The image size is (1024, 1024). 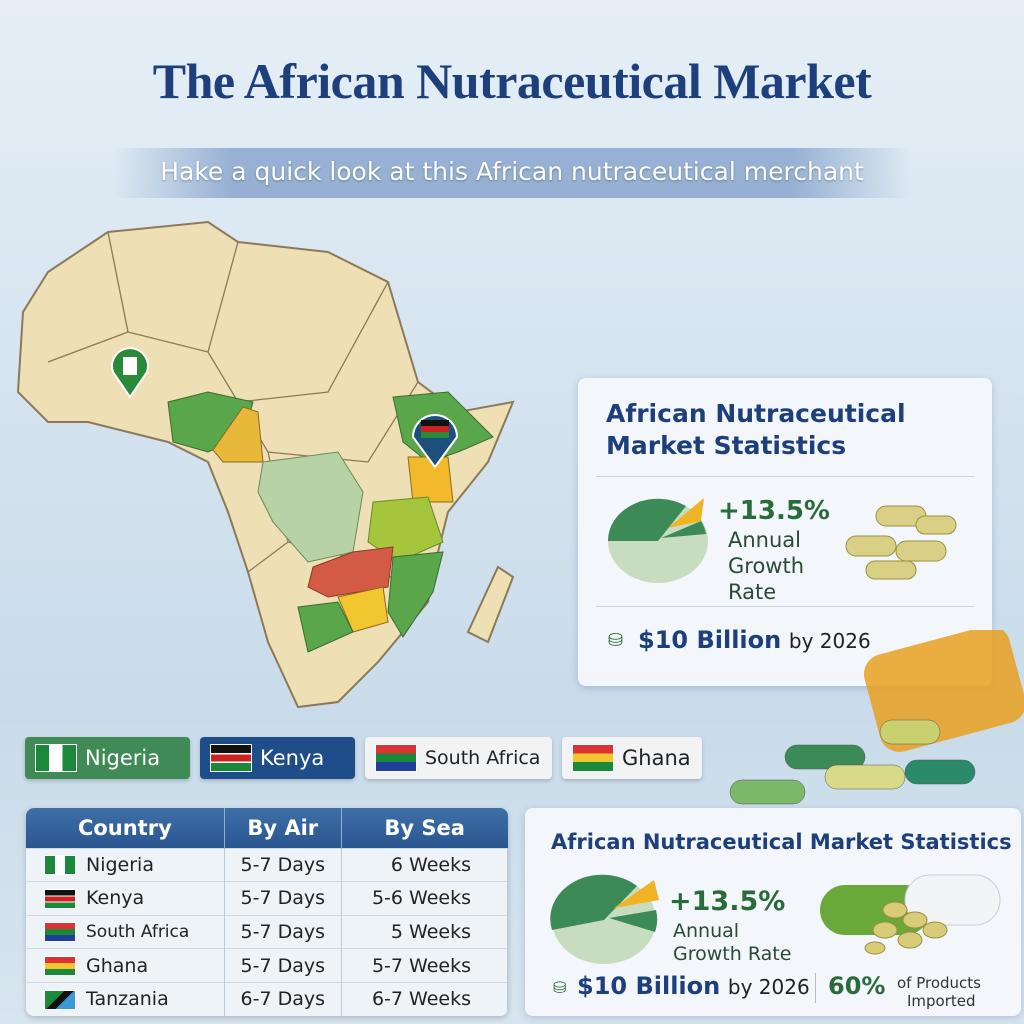 What do you see at coordinates (857, 986) in the screenshot?
I see `import-value: 60%` at bounding box center [857, 986].